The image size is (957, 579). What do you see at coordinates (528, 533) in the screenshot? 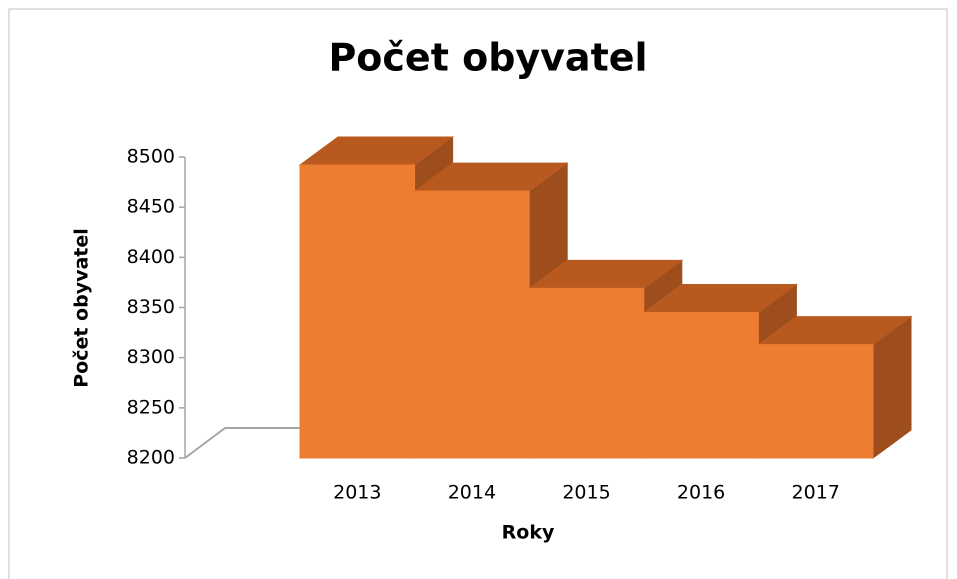
I see `x-axis-title: Roky` at bounding box center [528, 533].